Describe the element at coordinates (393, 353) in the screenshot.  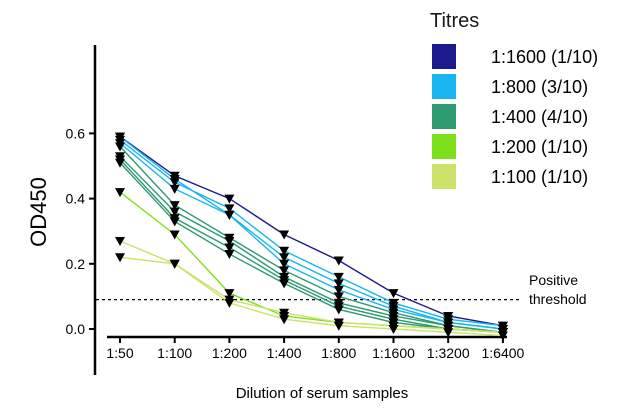
I see `x-tick-label: 1:1600` at that location.